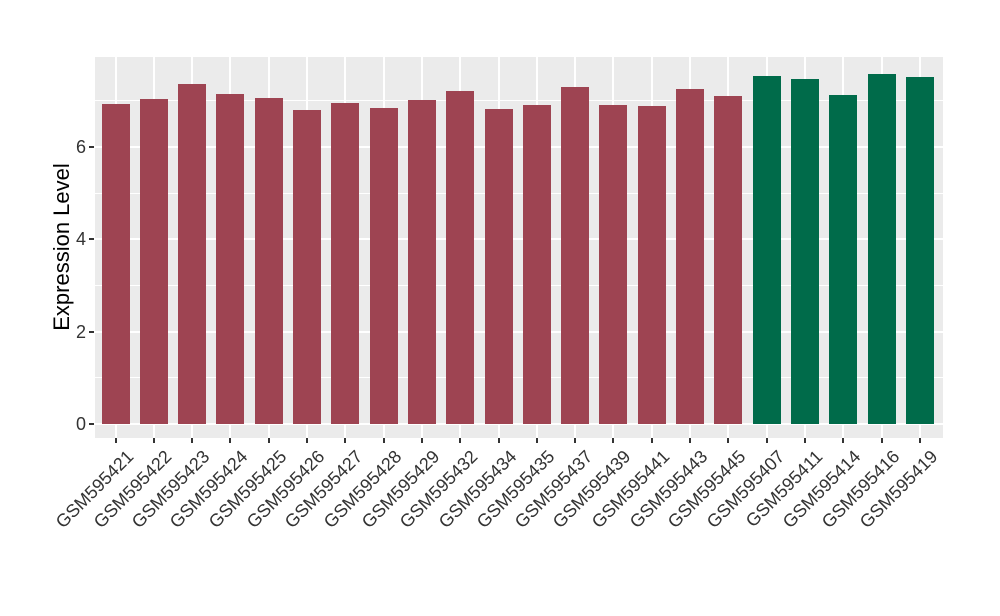  I want to click on bar-GSM595427, so click(345, 263).